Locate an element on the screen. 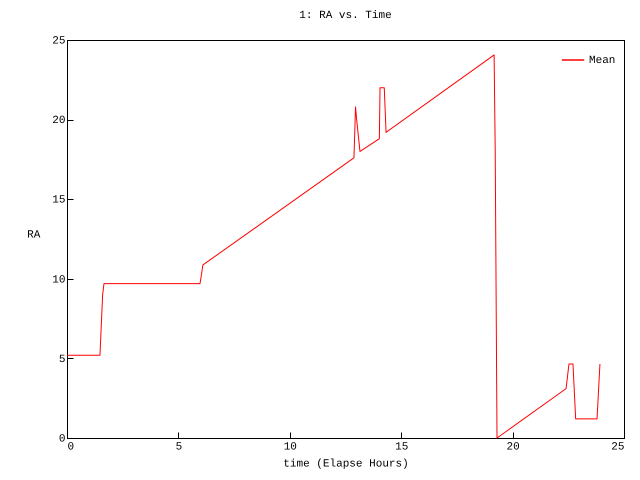 The image size is (640, 480). y-tick-label: 25 is located at coordinates (59, 42).